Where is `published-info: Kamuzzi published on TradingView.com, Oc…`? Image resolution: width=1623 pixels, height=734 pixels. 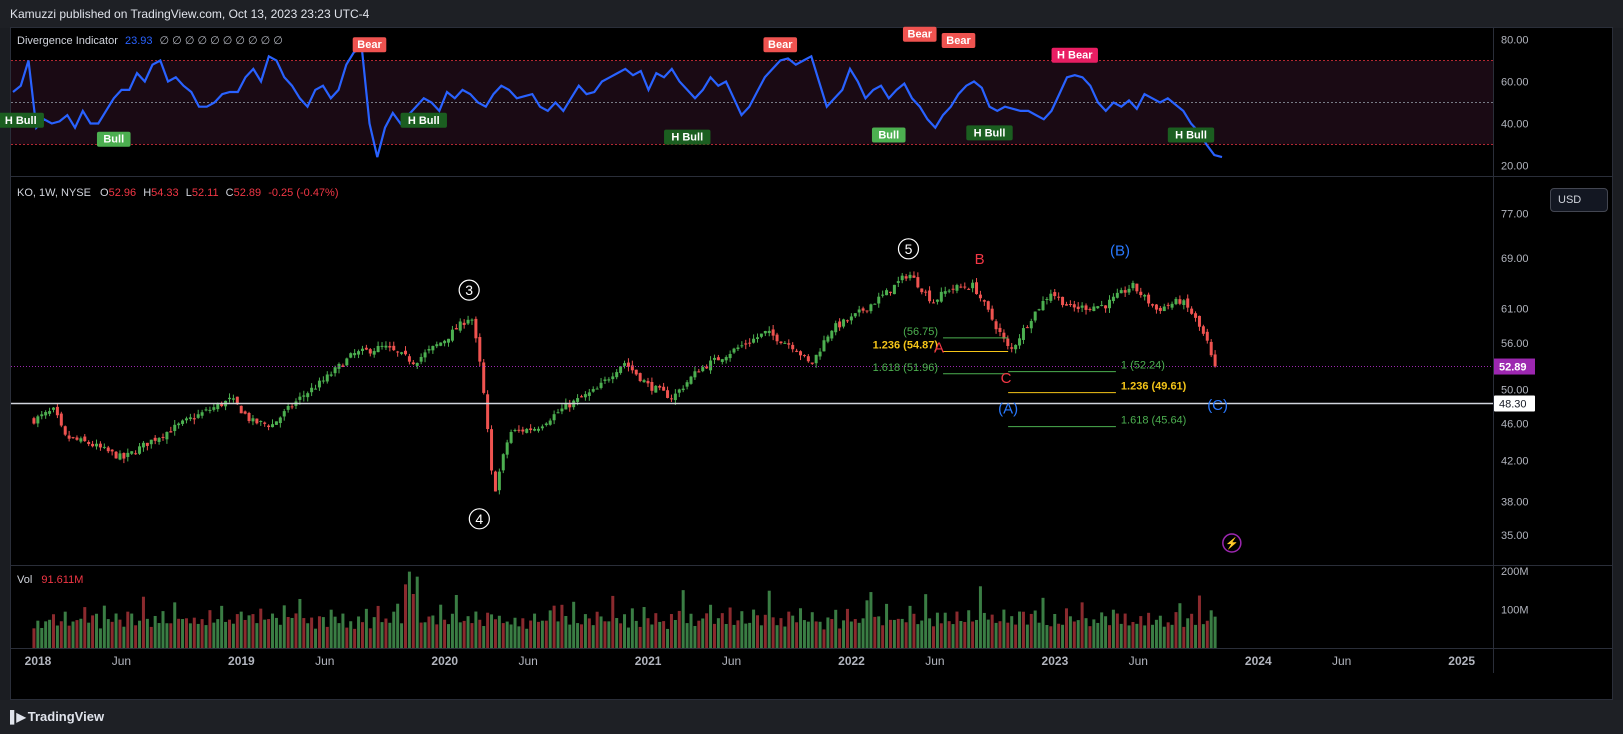
published-info: Kamuzzi published on TradingView.com, Oc… is located at coordinates (190, 14).